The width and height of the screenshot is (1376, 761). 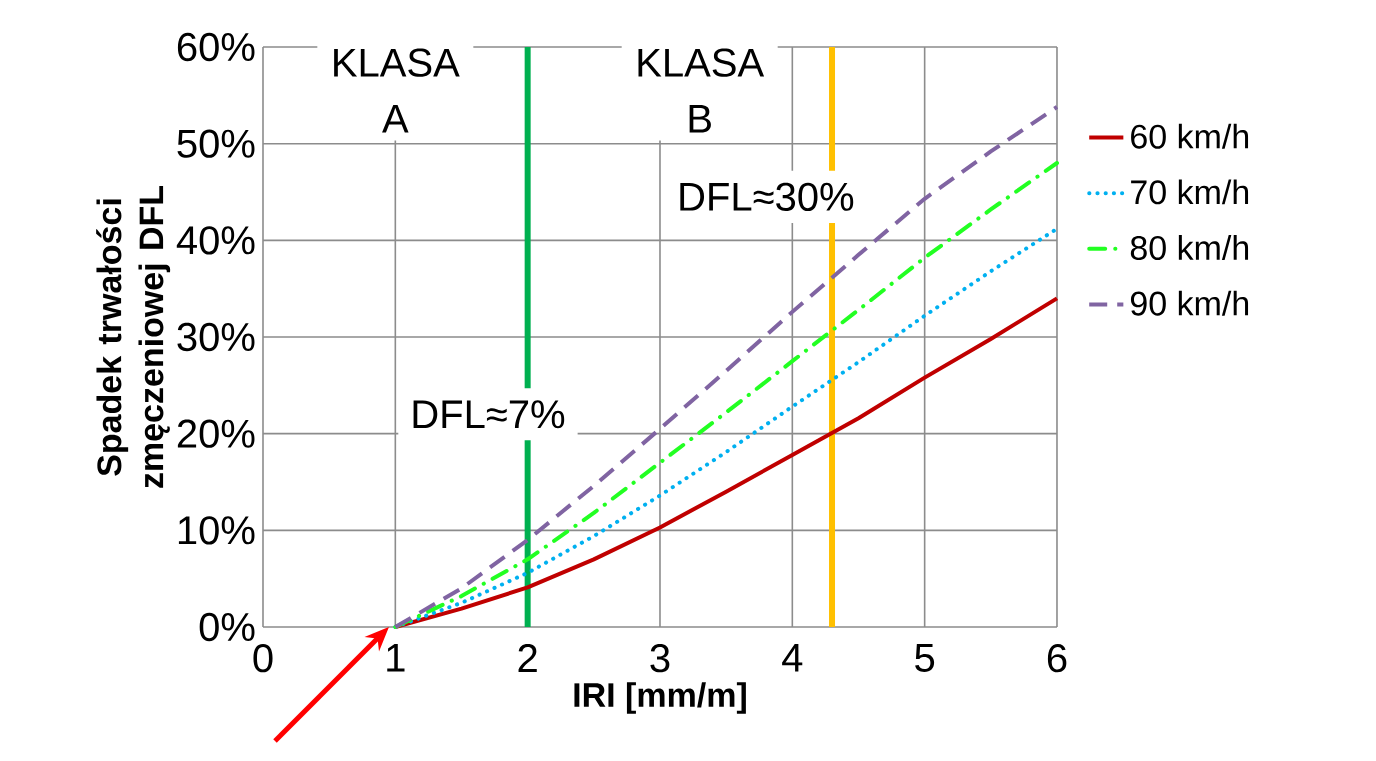 What do you see at coordinates (216, 433) in the screenshot?
I see `y-tick-label: 20%` at bounding box center [216, 433].